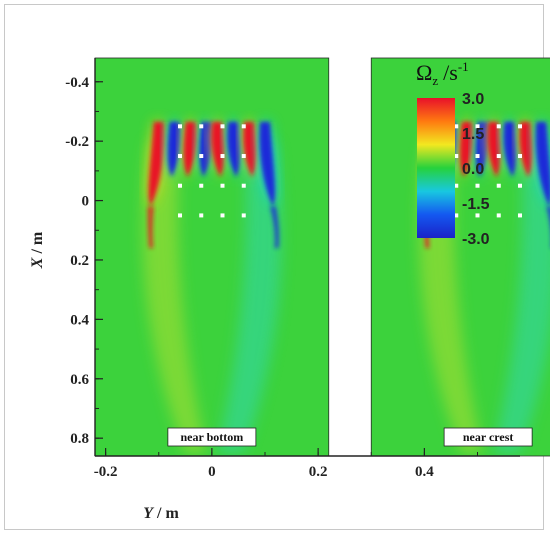 Image resolution: width=550 pixels, height=536 pixels. What do you see at coordinates (476, 239) in the screenshot?
I see `colorbar-tick-label: -3.0` at bounding box center [476, 239].